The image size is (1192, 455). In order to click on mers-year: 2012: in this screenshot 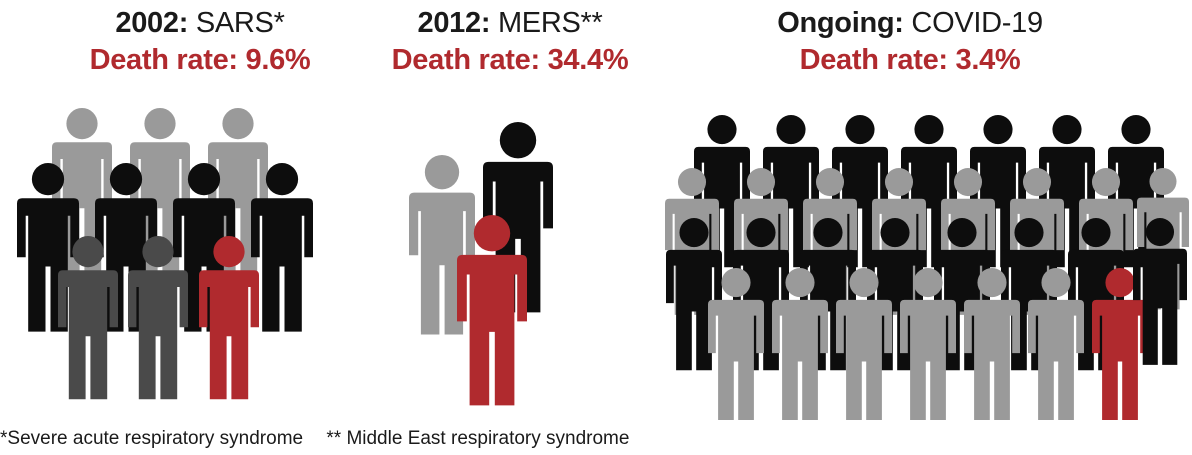, I will do `click(454, 23)`.